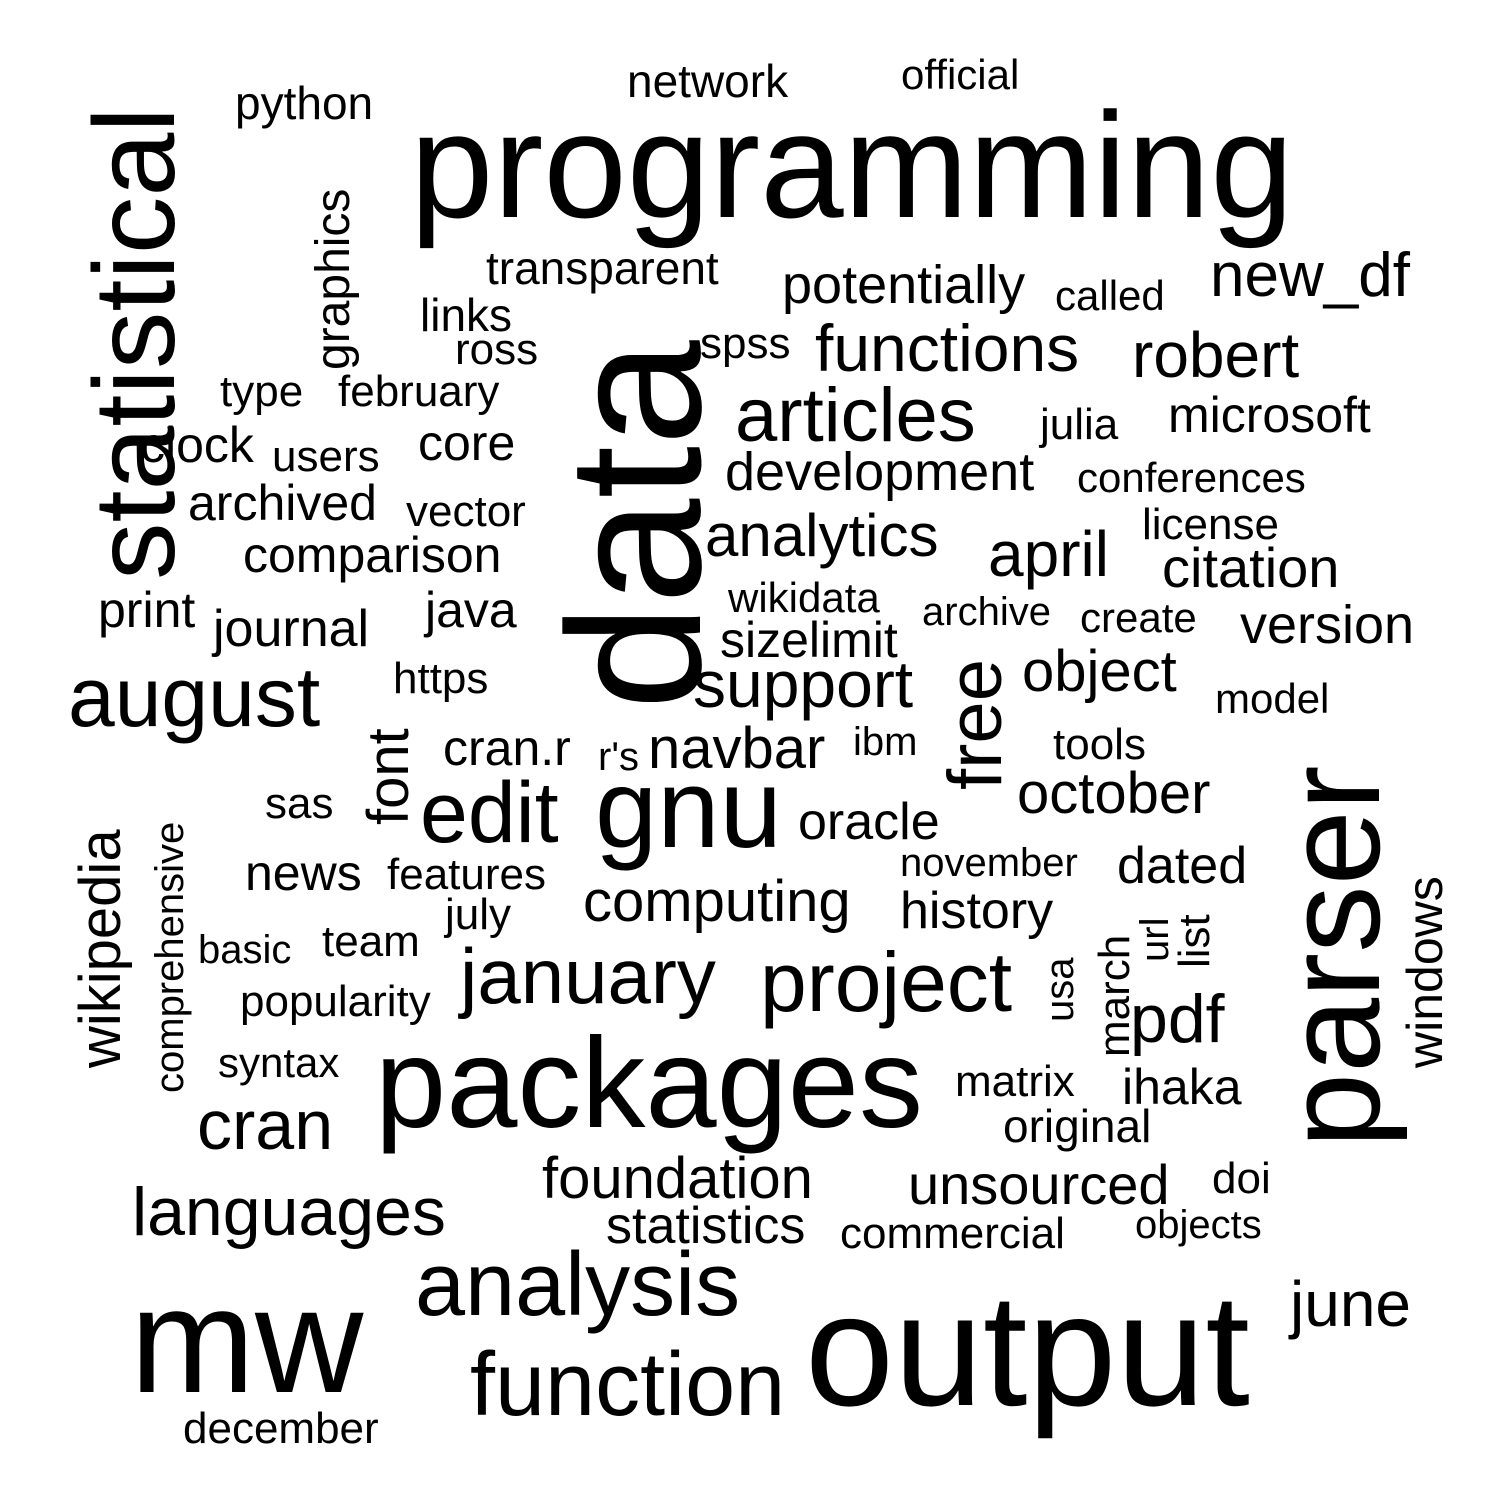 The height and width of the screenshot is (1500, 1500). Describe the element at coordinates (333, 279) in the screenshot. I see `word-graphics: graphics` at that location.